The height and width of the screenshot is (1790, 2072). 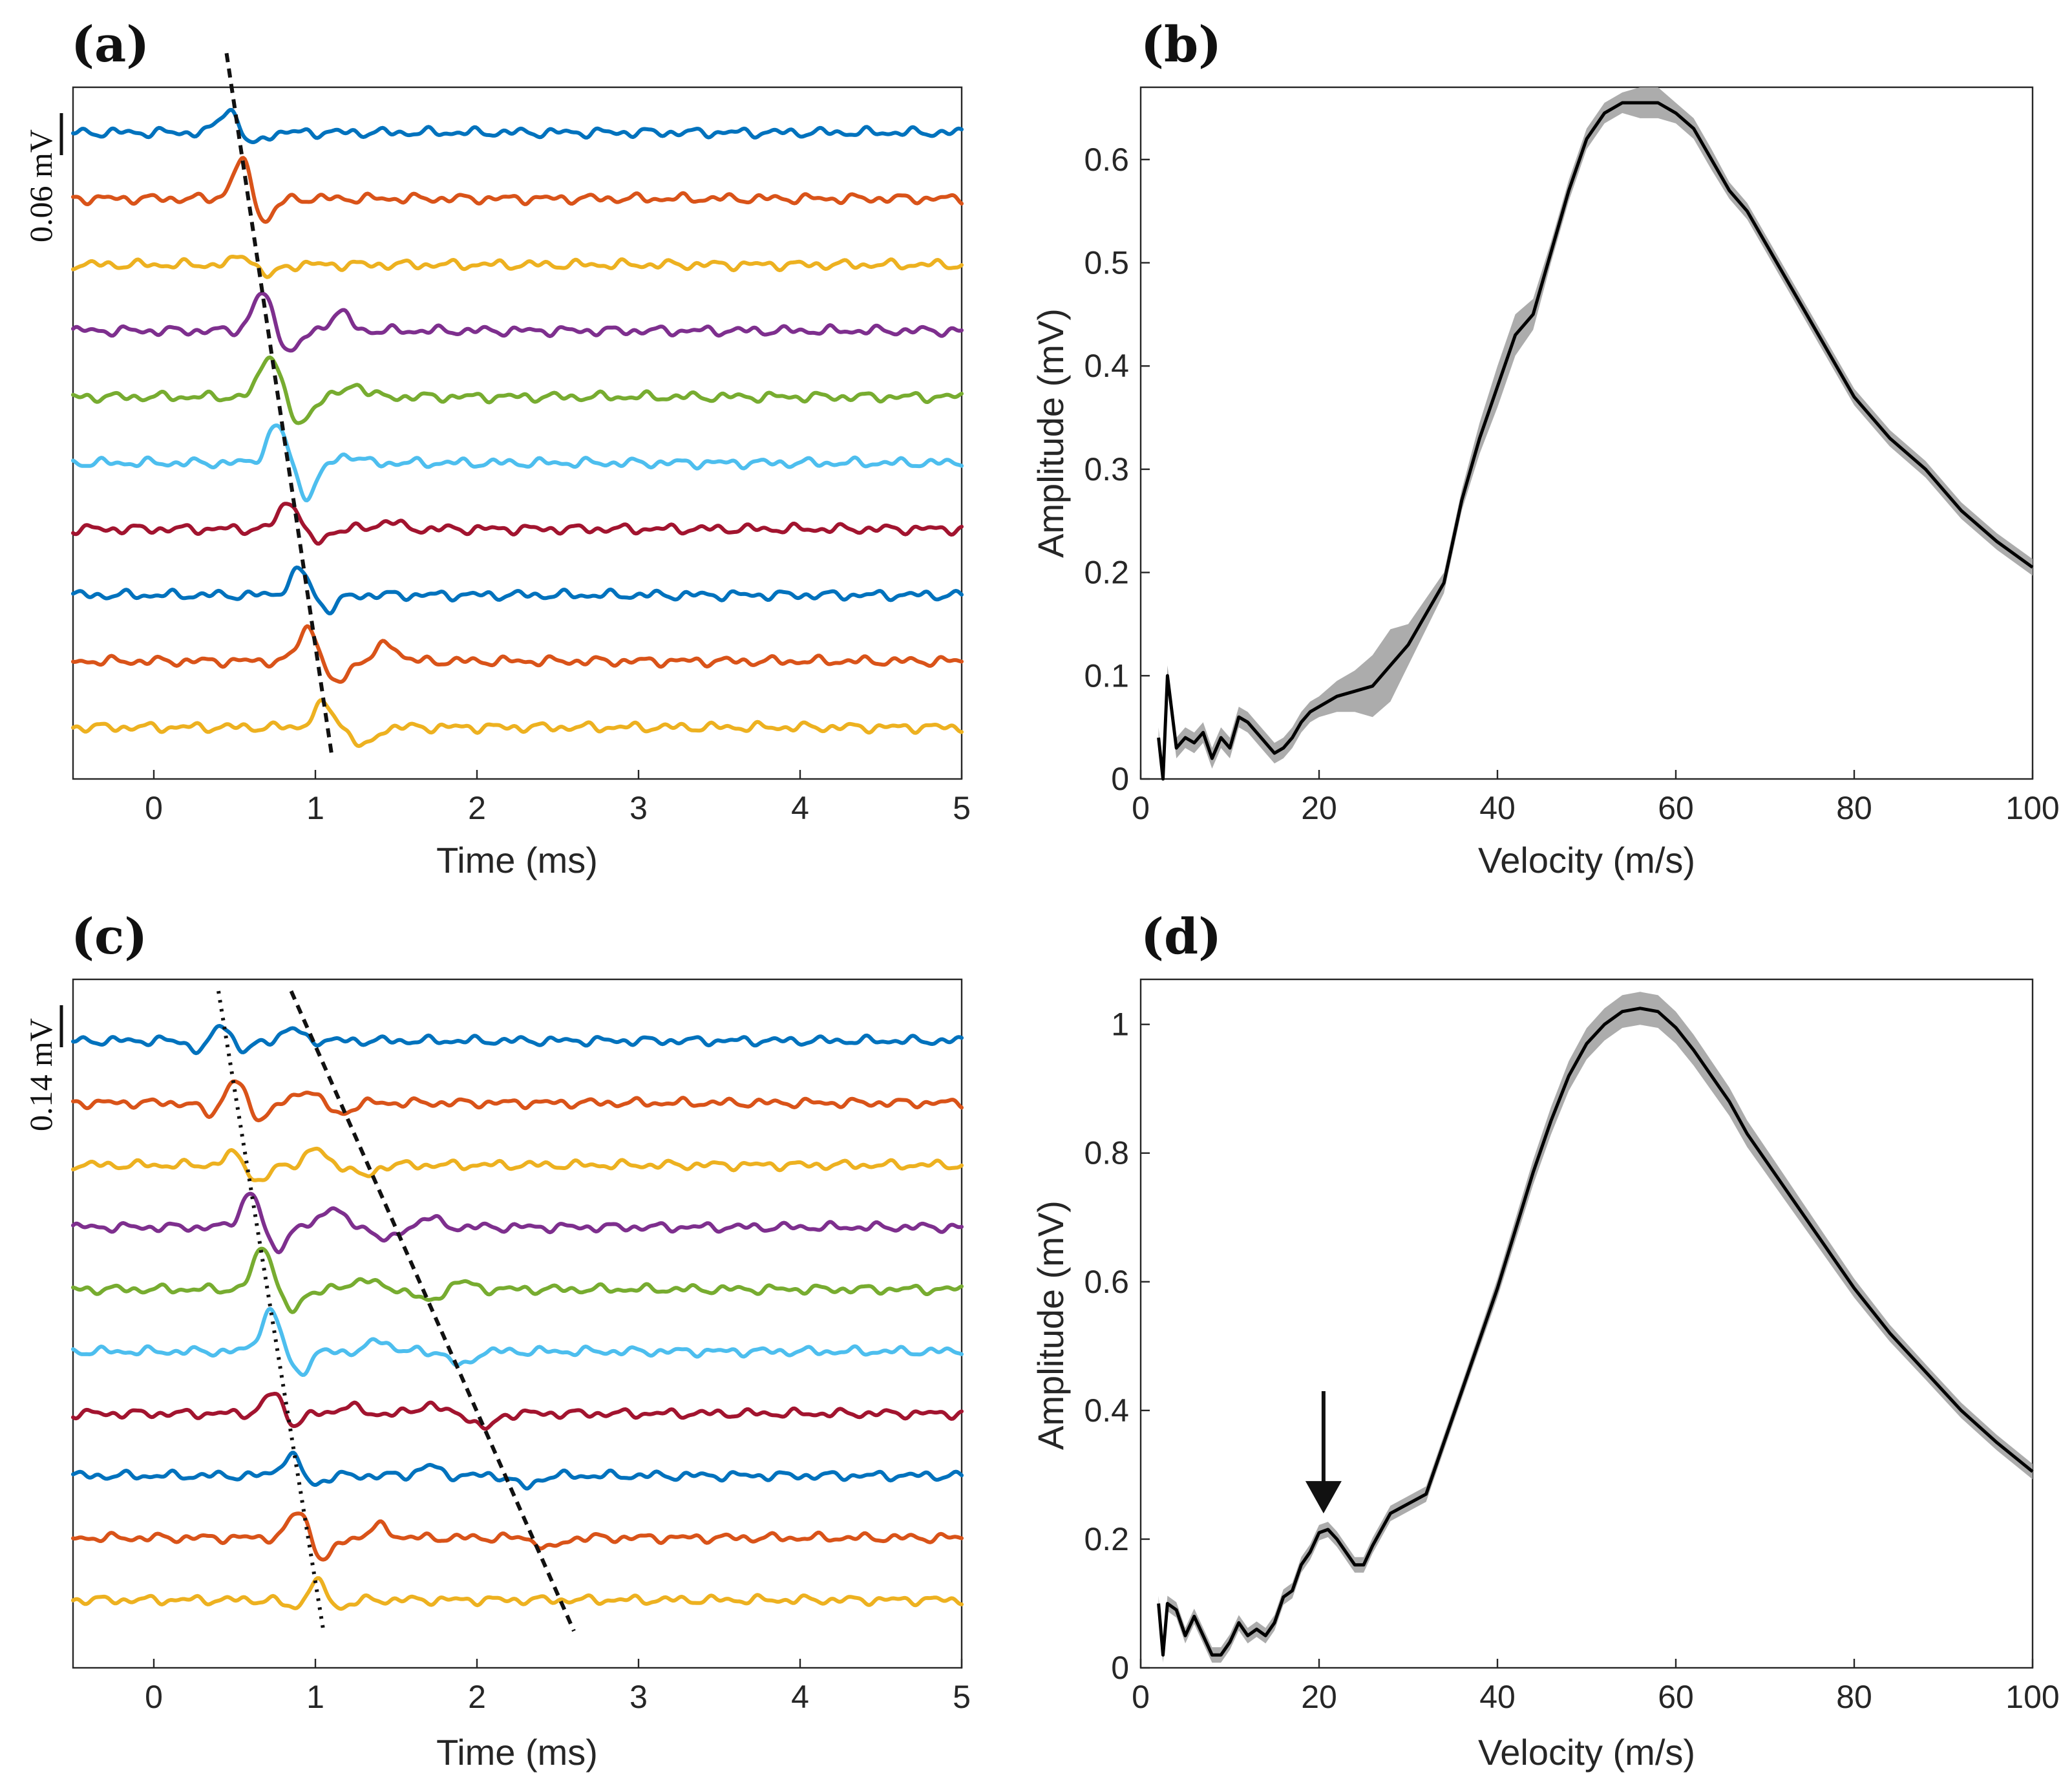 What do you see at coordinates (109, 936) in the screenshot?
I see `panel-c-label: (c)` at bounding box center [109, 936].